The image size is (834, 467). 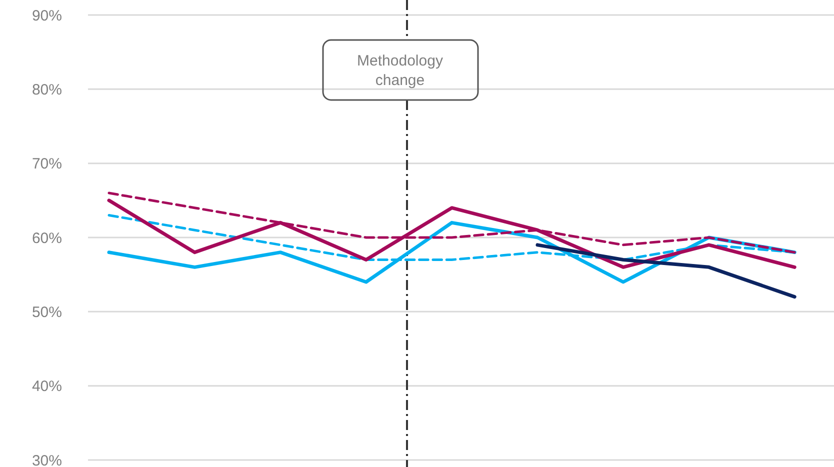 I want to click on y-tick-label: 60%, so click(x=47, y=238).